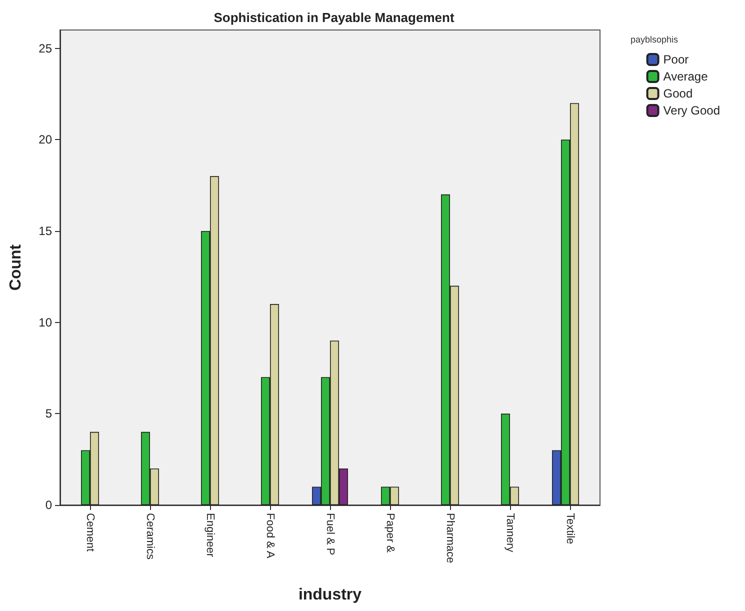  What do you see at coordinates (48, 505) in the screenshot?
I see `y-tick-label: 0` at bounding box center [48, 505].